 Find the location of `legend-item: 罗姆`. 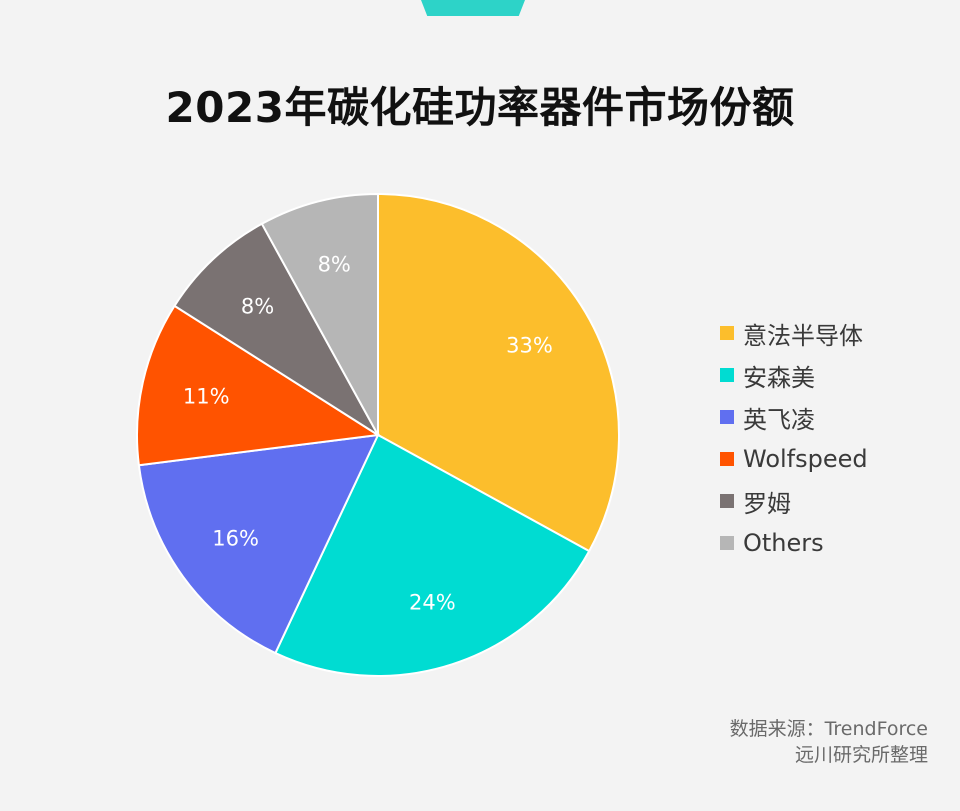

legend-item: 罗姆 is located at coordinates (794, 501).